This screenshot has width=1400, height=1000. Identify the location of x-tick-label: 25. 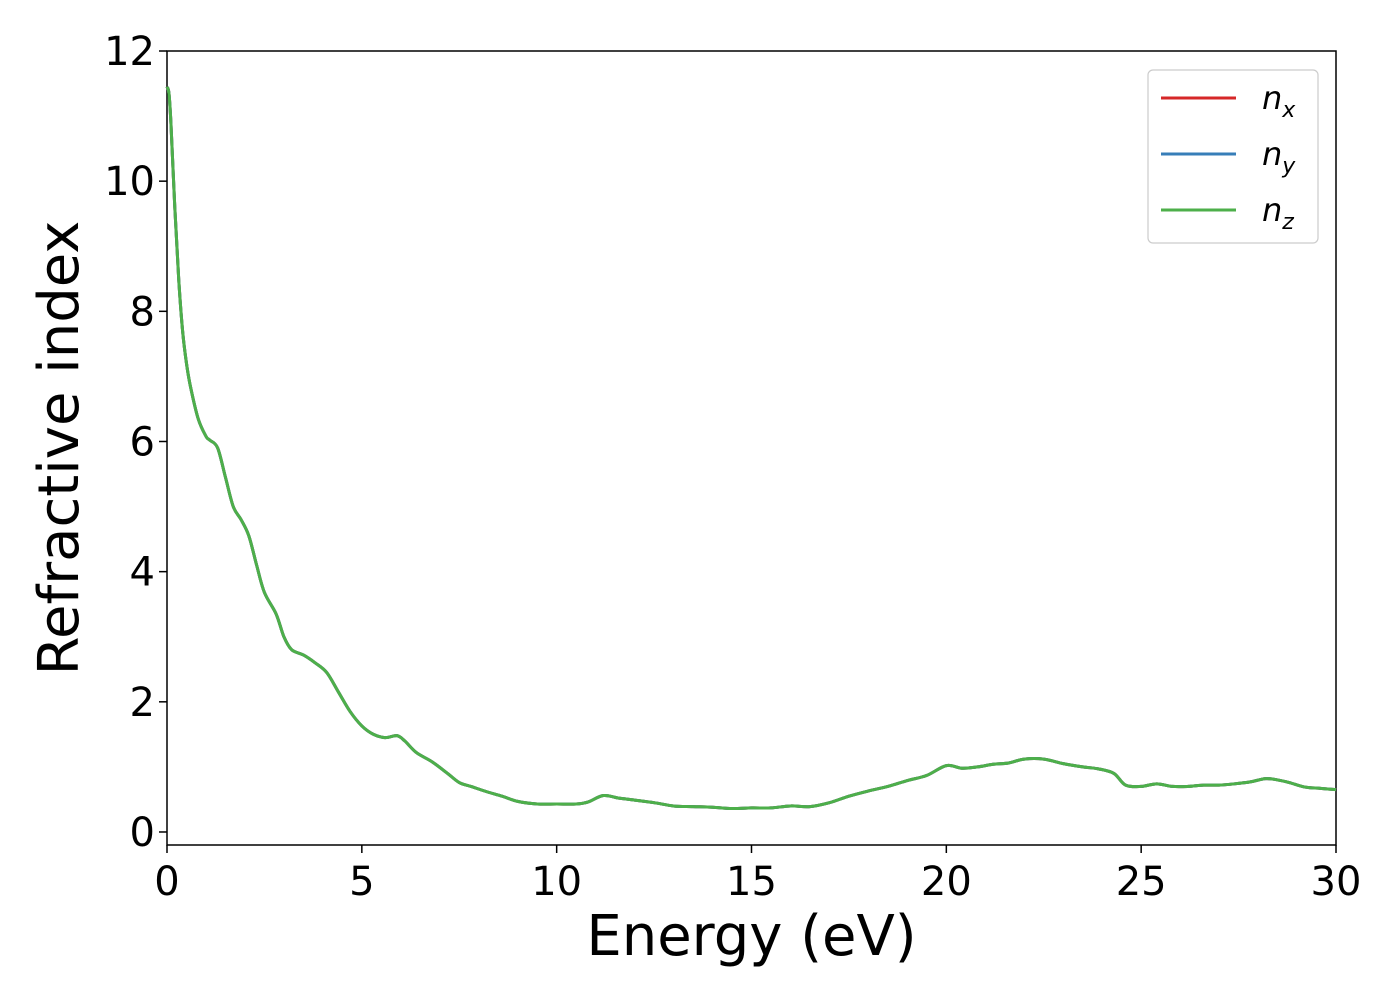
(1141, 882).